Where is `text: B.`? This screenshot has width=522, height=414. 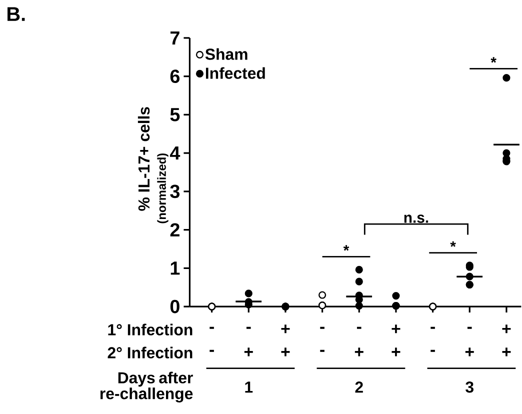 text: B. is located at coordinates (16, 14).